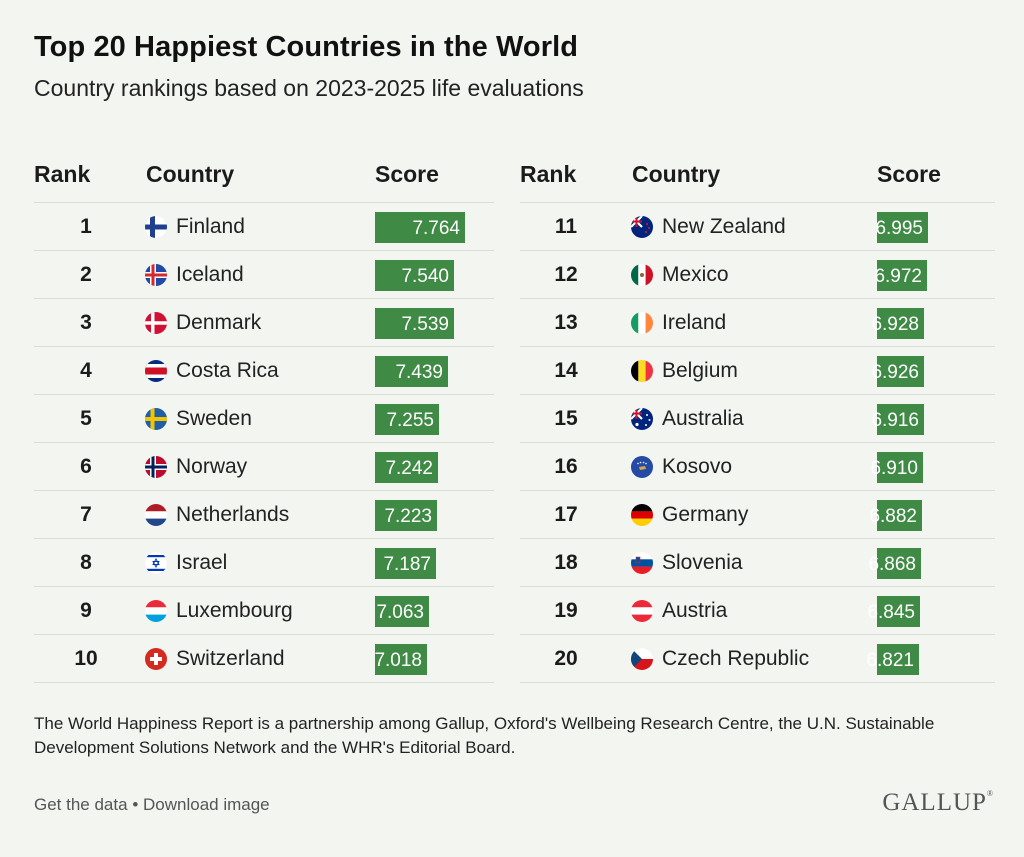  Describe the element at coordinates (642, 659) in the screenshot. I see `czech-republic-flag-icon` at that location.